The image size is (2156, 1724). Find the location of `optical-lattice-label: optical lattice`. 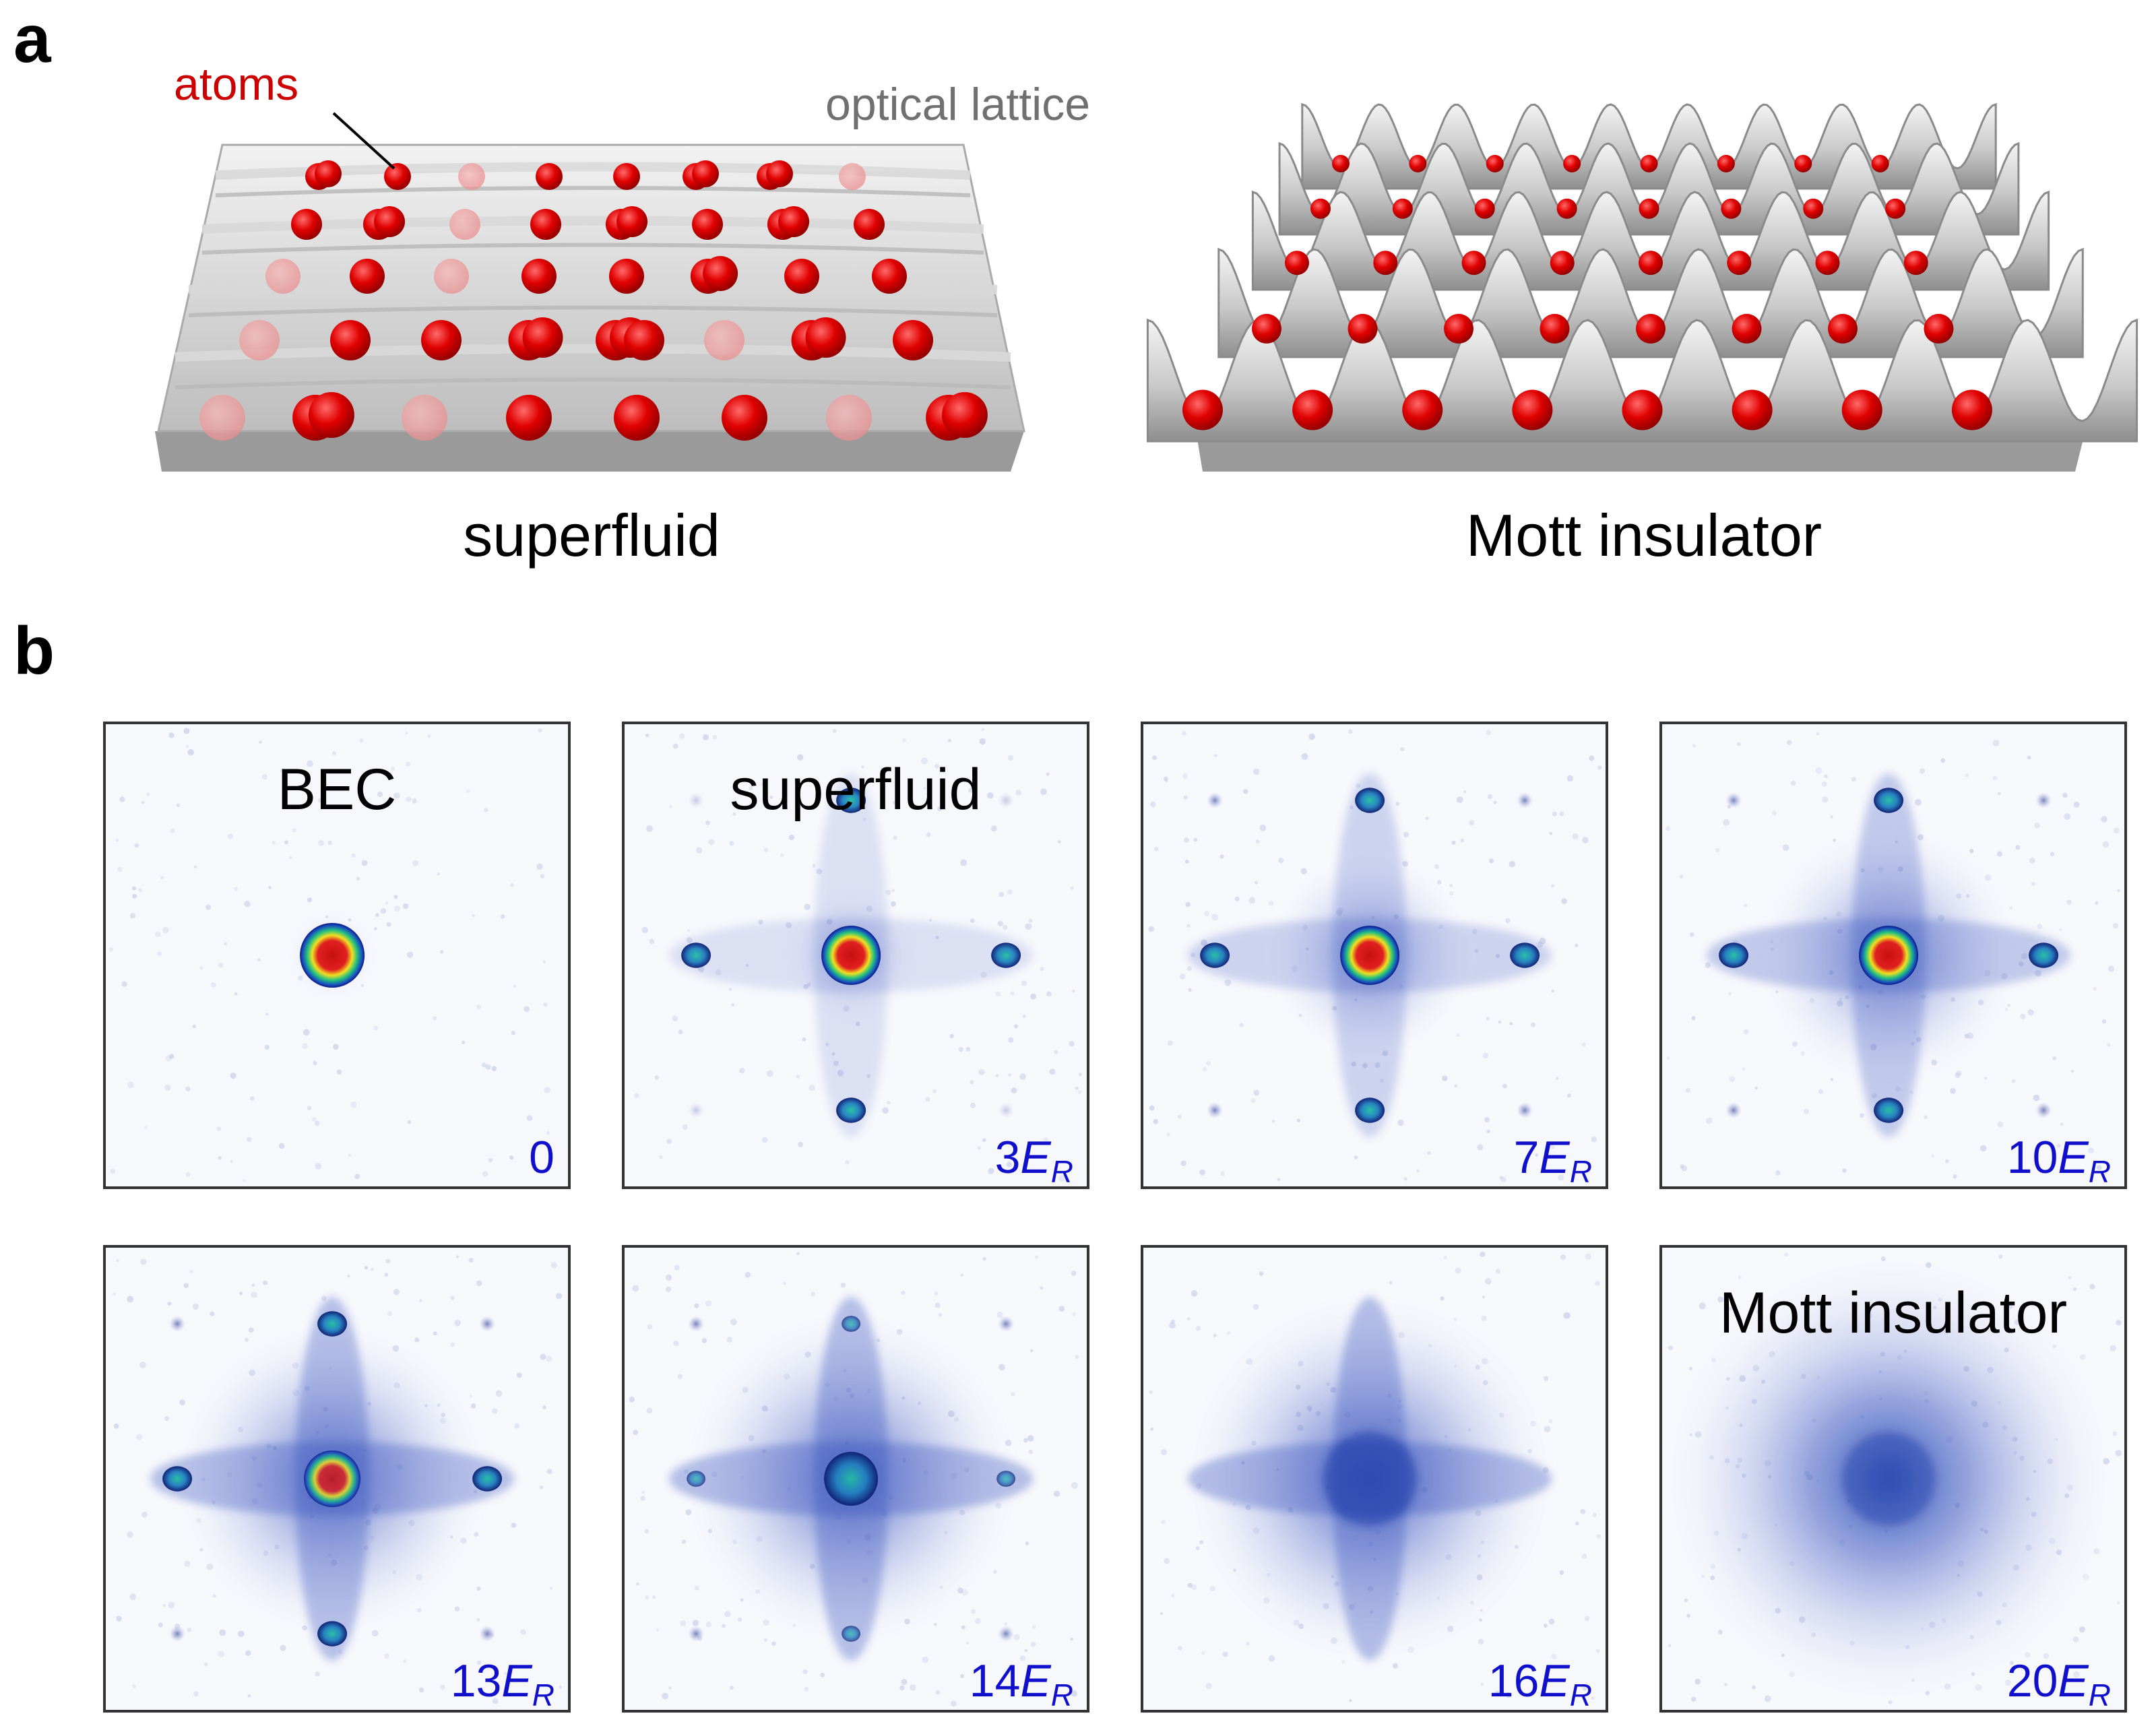

optical-lattice-label: optical lattice is located at coordinates (957, 104).